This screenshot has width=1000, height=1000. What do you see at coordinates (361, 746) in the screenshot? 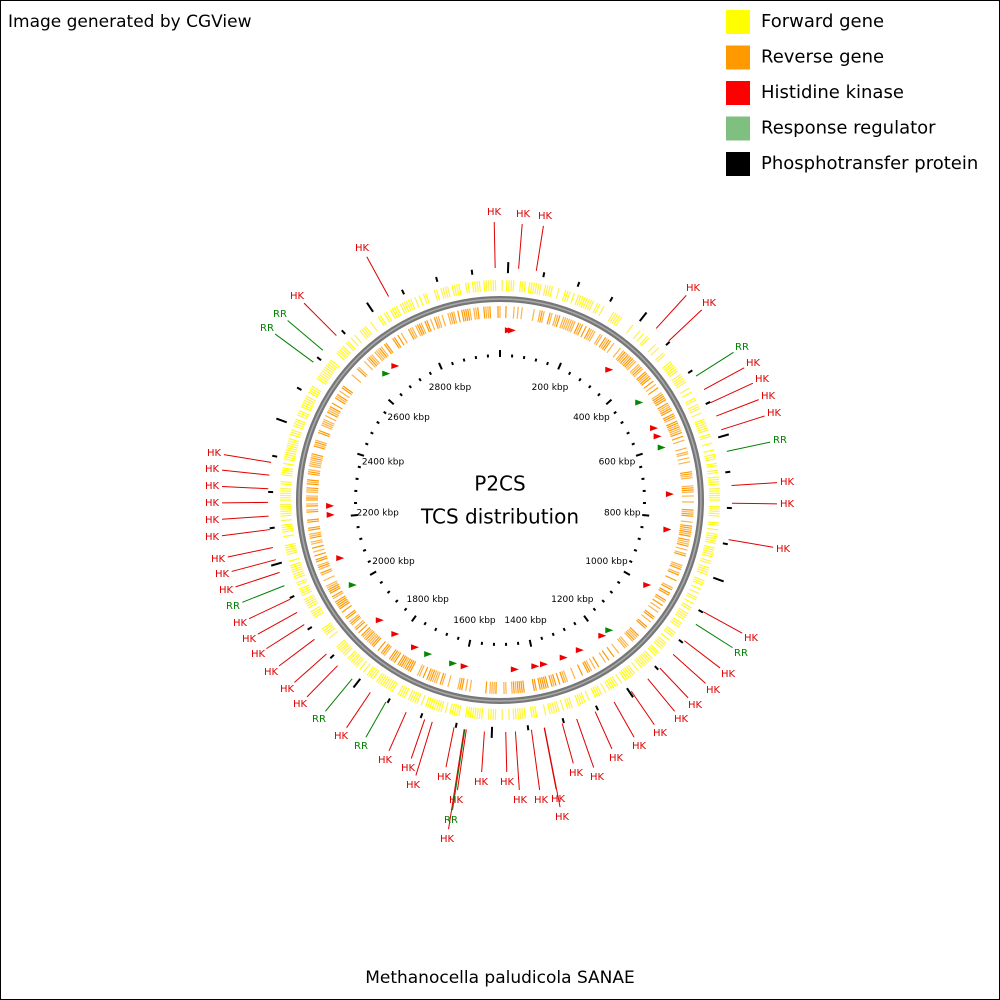
I see `feature-label: RR` at bounding box center [361, 746].